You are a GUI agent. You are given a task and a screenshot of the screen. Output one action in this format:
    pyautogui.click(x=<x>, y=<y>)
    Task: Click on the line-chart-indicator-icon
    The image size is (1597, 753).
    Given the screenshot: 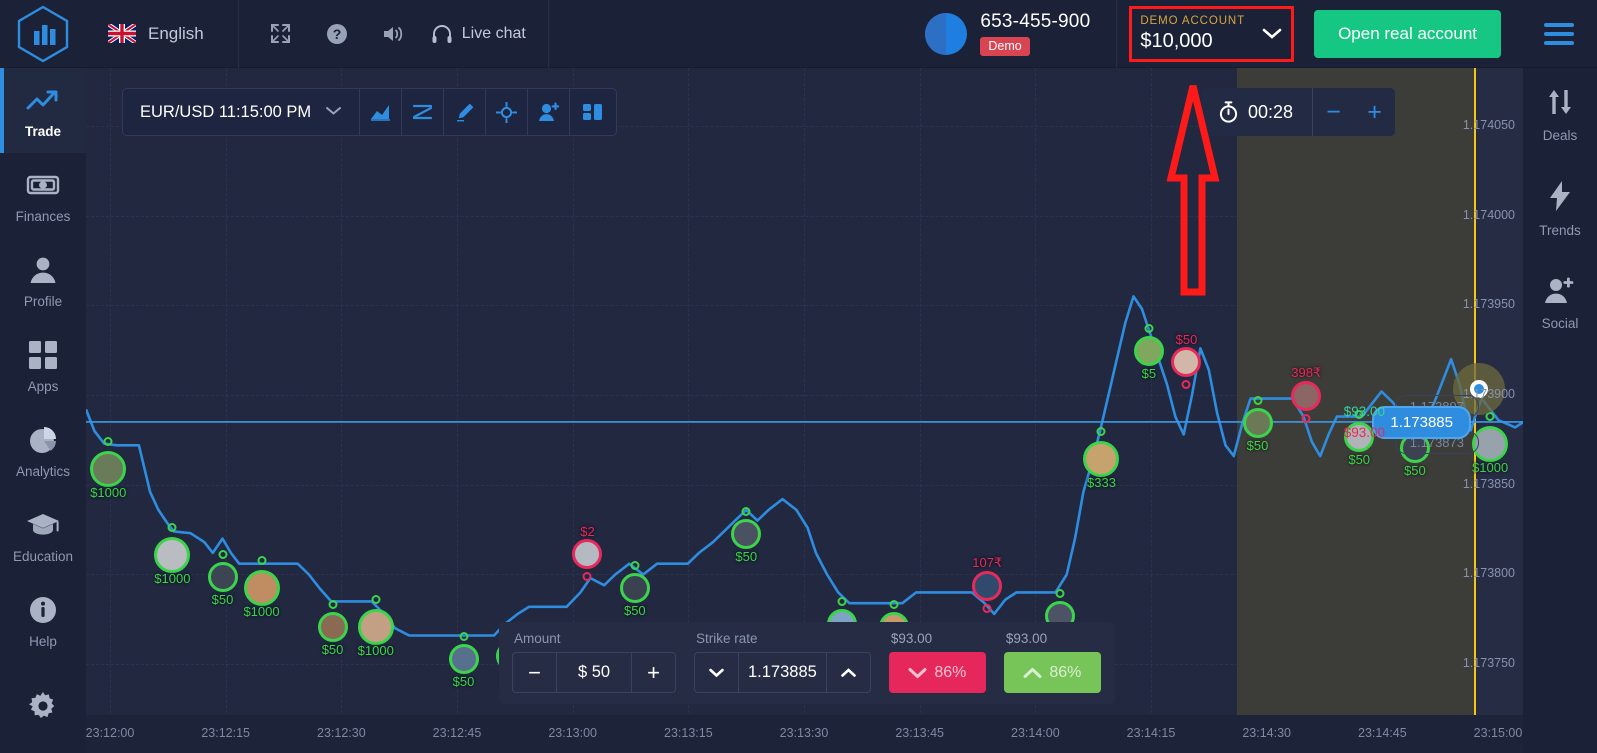 What is the action you would take?
    pyautogui.click(x=423, y=112)
    